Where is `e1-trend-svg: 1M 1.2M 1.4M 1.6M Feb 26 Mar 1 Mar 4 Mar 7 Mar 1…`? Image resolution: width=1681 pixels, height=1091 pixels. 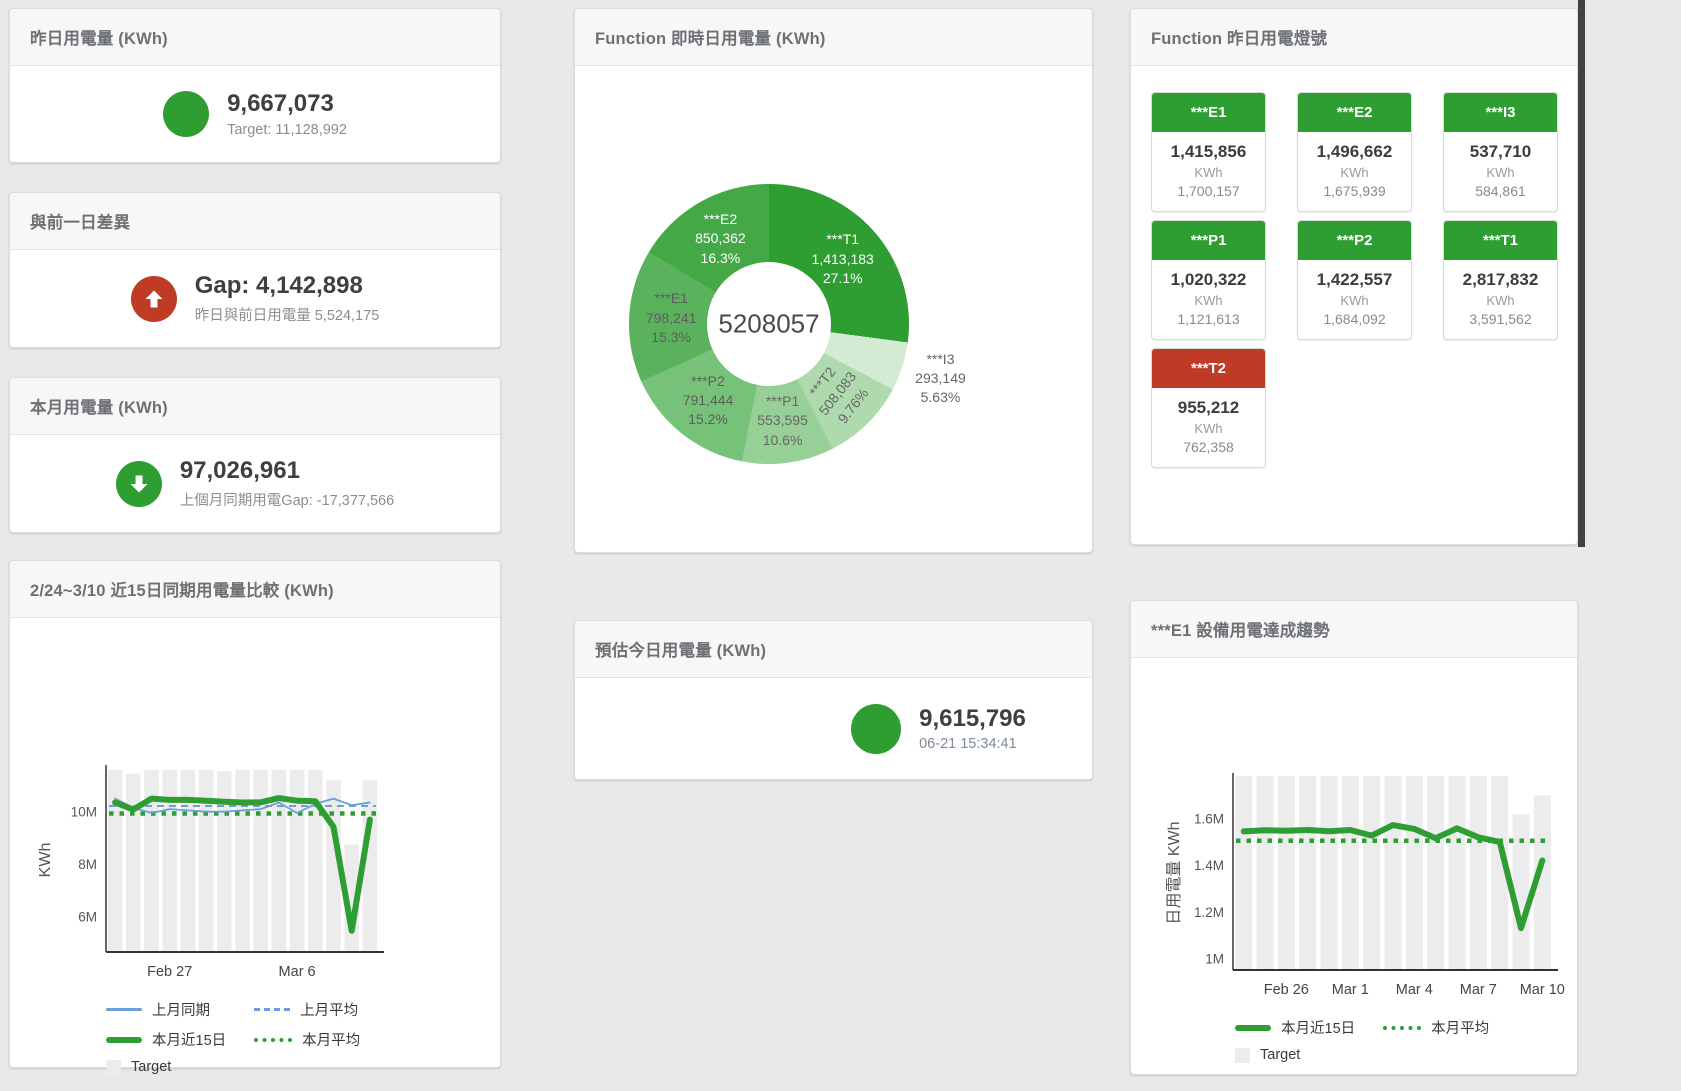
e1-trend-svg: 1M 1.2M 1.4M 1.6M Feb 26 Mar 1 Mar 4 Mar 7 Mar 1… is located at coordinates (1355, 886).